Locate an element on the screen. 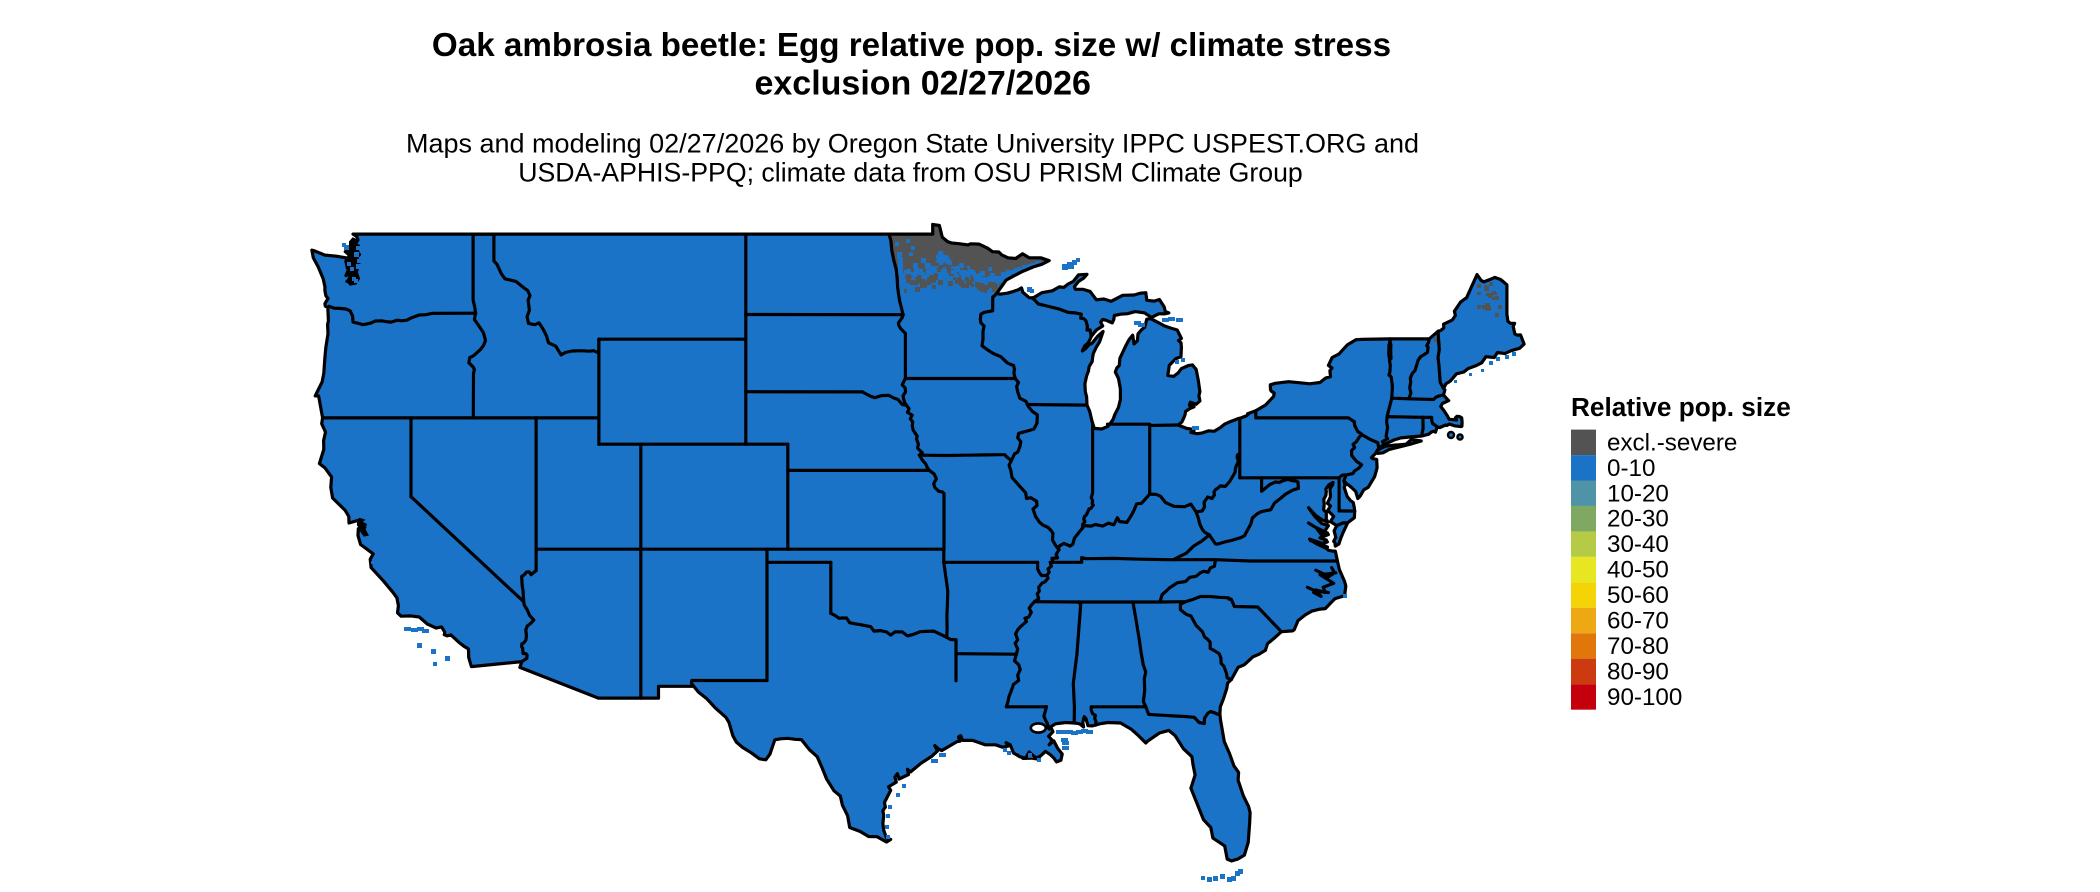  svg-text: excl.-severe is located at coordinates (1672, 442).